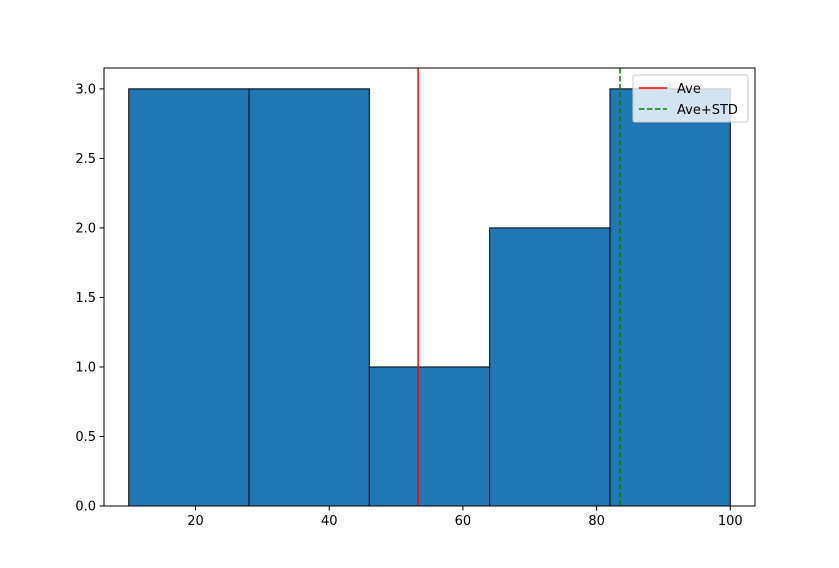 Image resolution: width=839 pixels, height=568 pixels. I want to click on legend-label-ave-std: Ave+STD, so click(707, 110).